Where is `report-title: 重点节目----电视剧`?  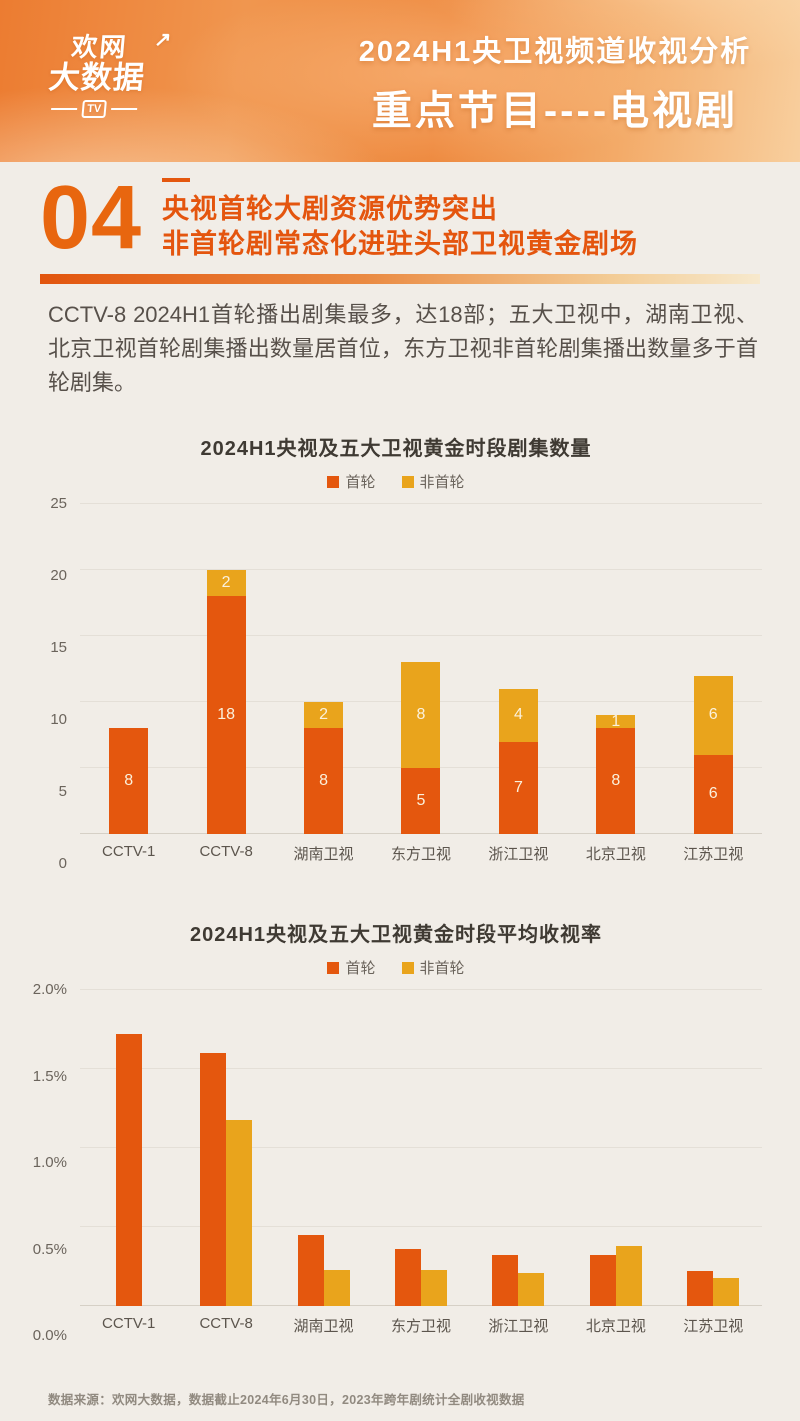 report-title: 重点节目----电视剧 is located at coordinates (555, 111).